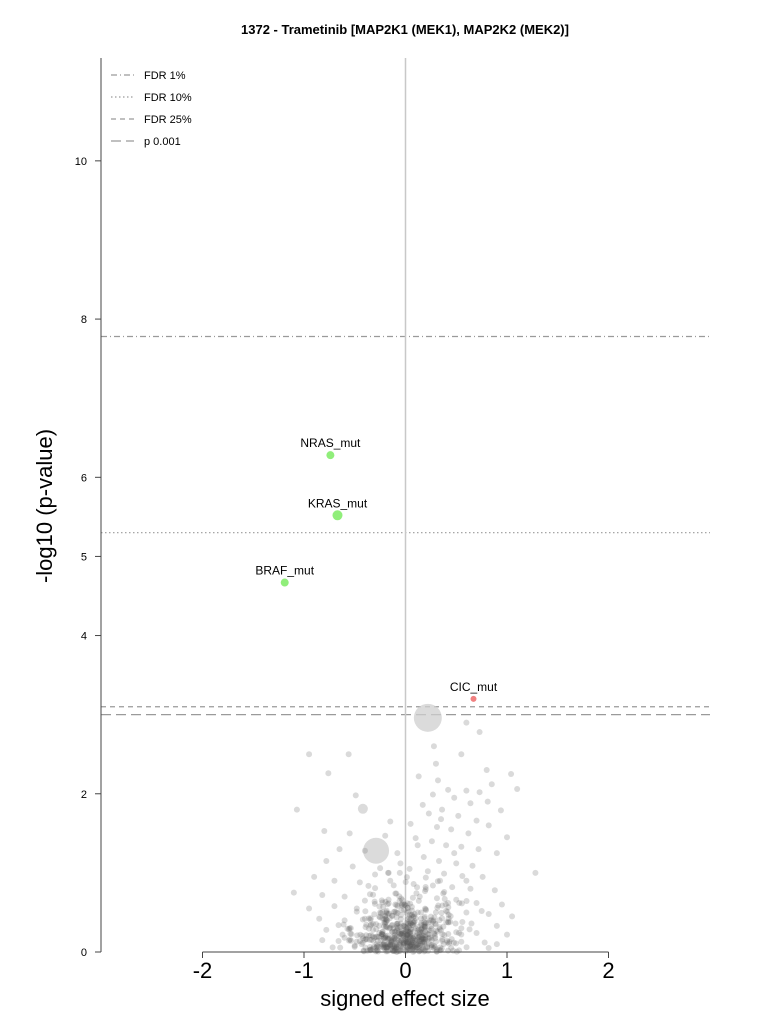 The width and height of the screenshot is (768, 1029). What do you see at coordinates (284, 582) in the screenshot?
I see `highlight-point` at bounding box center [284, 582].